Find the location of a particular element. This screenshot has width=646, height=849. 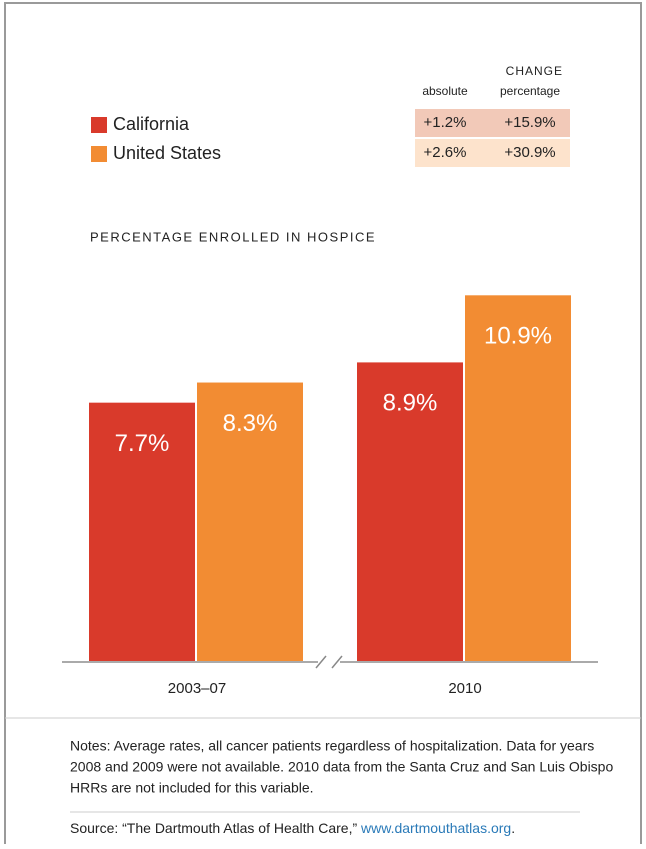

change-cell: +30.9% is located at coordinates (529, 152).